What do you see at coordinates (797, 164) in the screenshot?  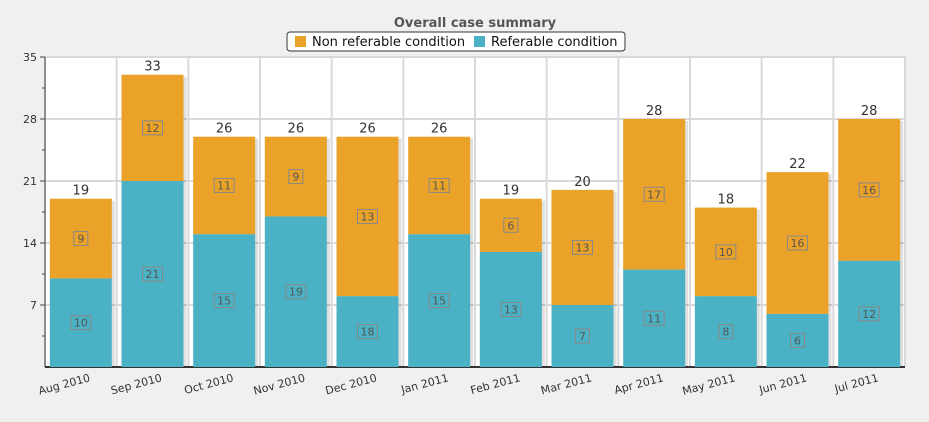 I see `total-label: 22` at bounding box center [797, 164].